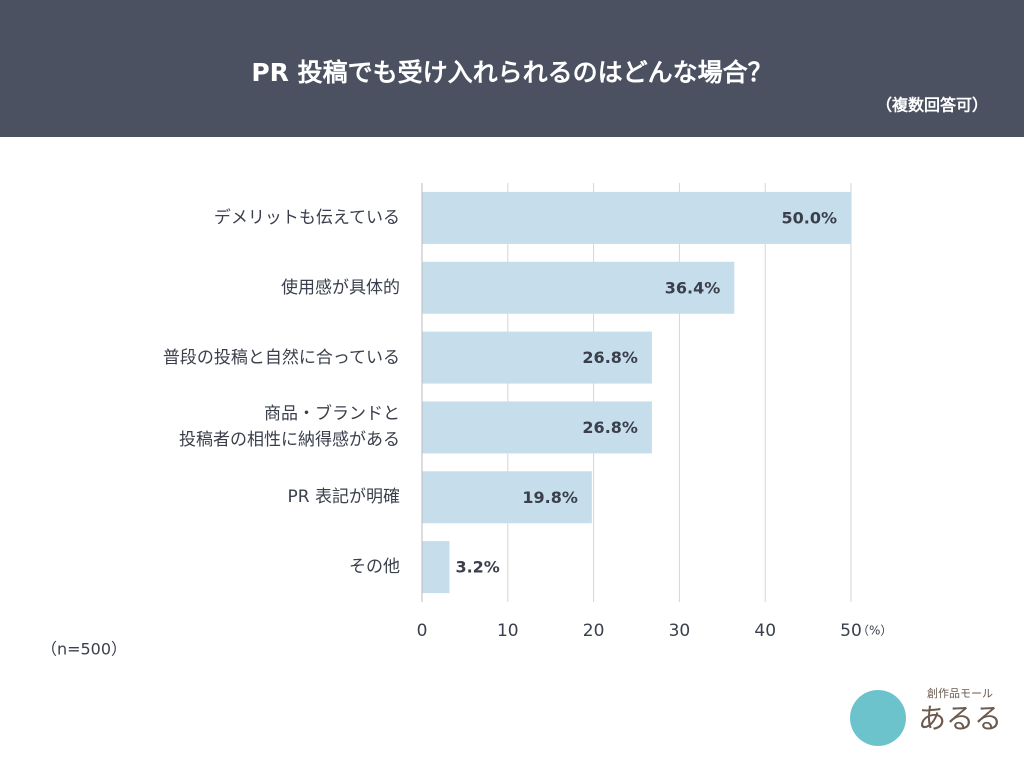 This screenshot has height=768, width=1024. I want to click on x-tick-label: 30, so click(680, 631).